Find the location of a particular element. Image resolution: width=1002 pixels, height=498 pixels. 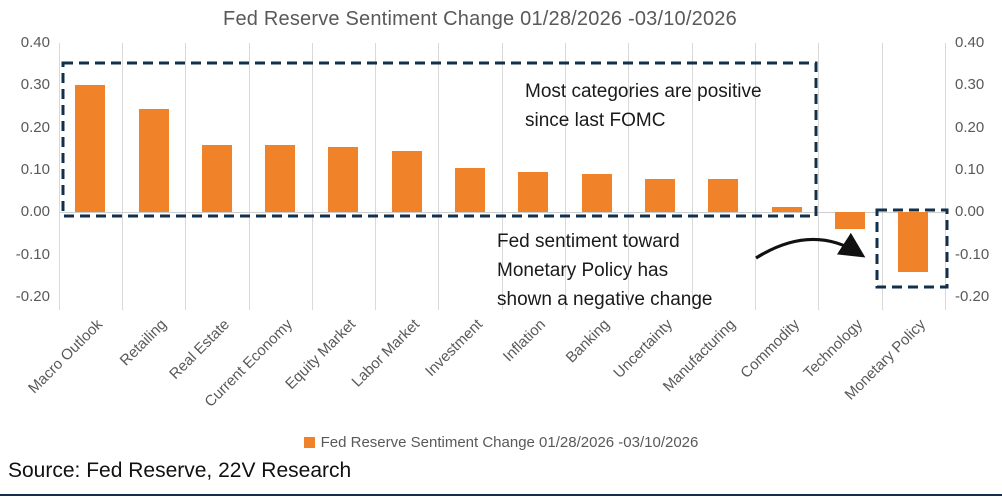

y-axis-label-left: 0.10 is located at coordinates (35, 169).